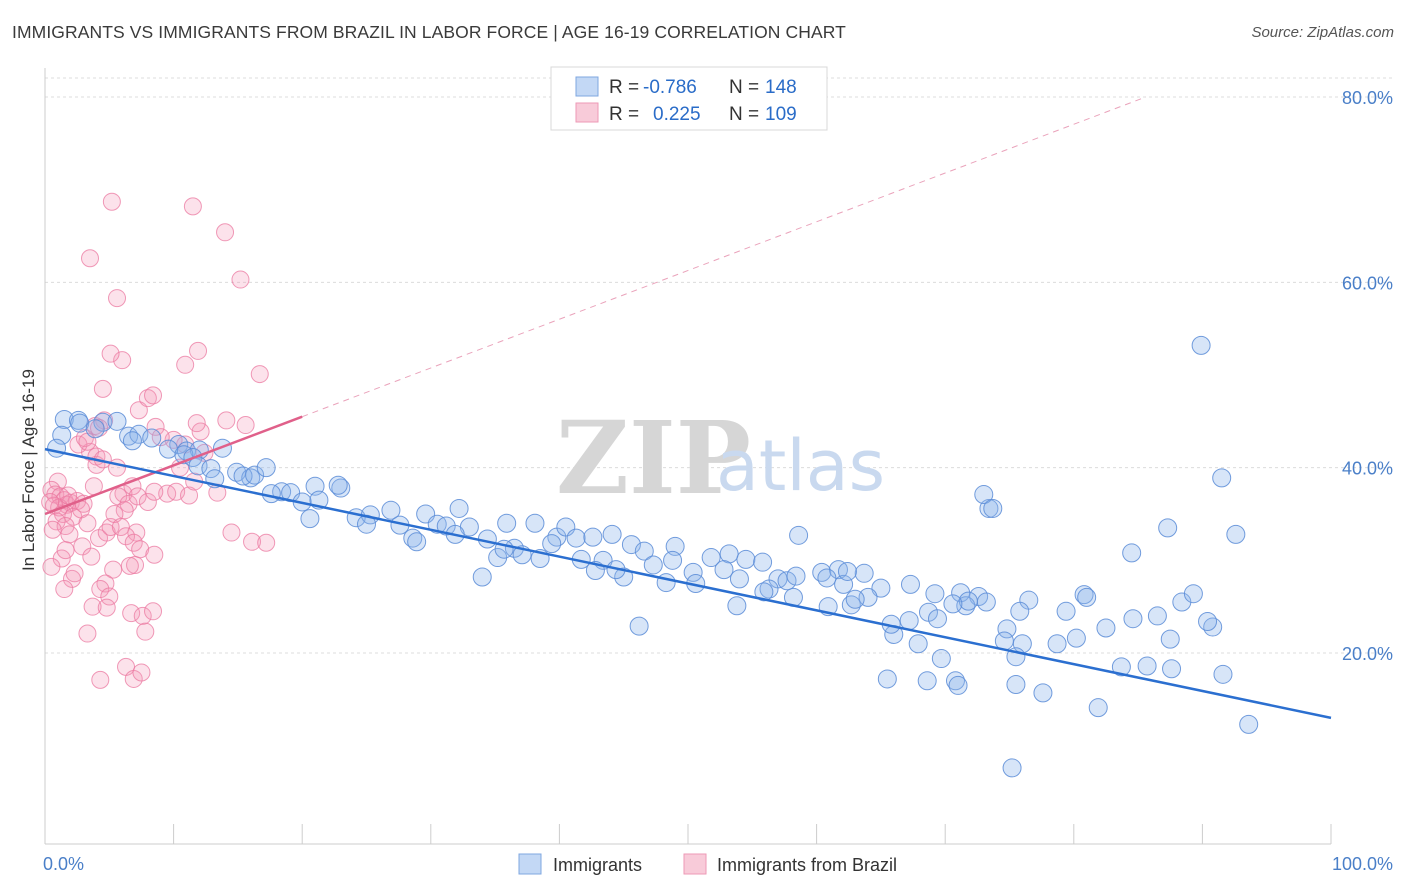 This screenshot has width=1406, height=892. I want to click on legend-swatch-pink, so click(587, 112).